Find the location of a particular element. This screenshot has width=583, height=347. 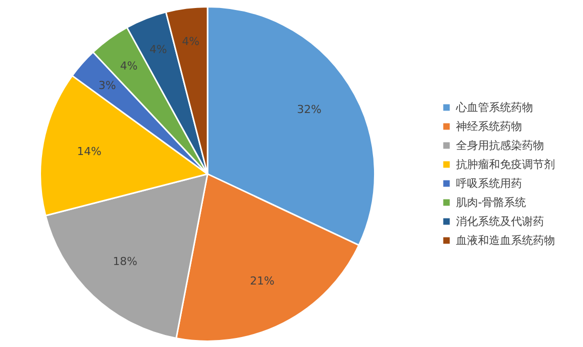

data-label: 32% is located at coordinates (309, 109).